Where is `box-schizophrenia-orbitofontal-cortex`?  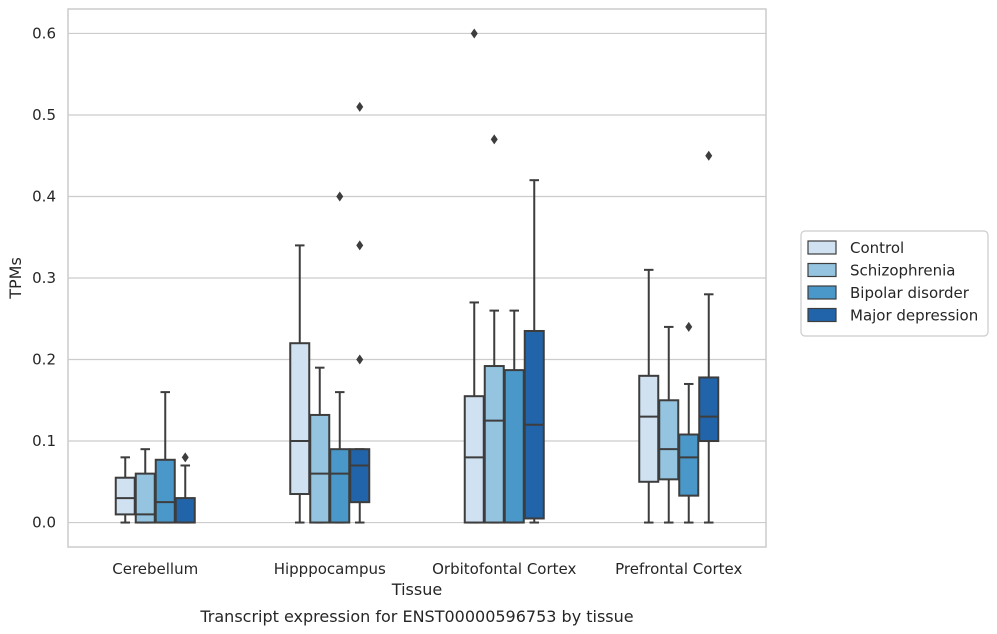 box-schizophrenia-orbitofontal-cortex is located at coordinates (494, 329).